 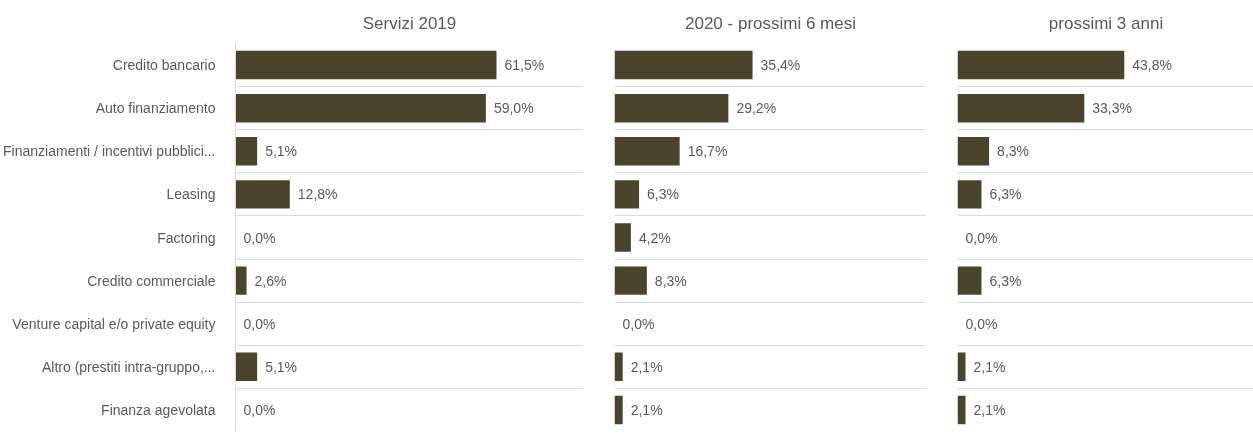 What do you see at coordinates (1106, 23) in the screenshot?
I see `chart-title: prossimi 3 anni` at bounding box center [1106, 23].